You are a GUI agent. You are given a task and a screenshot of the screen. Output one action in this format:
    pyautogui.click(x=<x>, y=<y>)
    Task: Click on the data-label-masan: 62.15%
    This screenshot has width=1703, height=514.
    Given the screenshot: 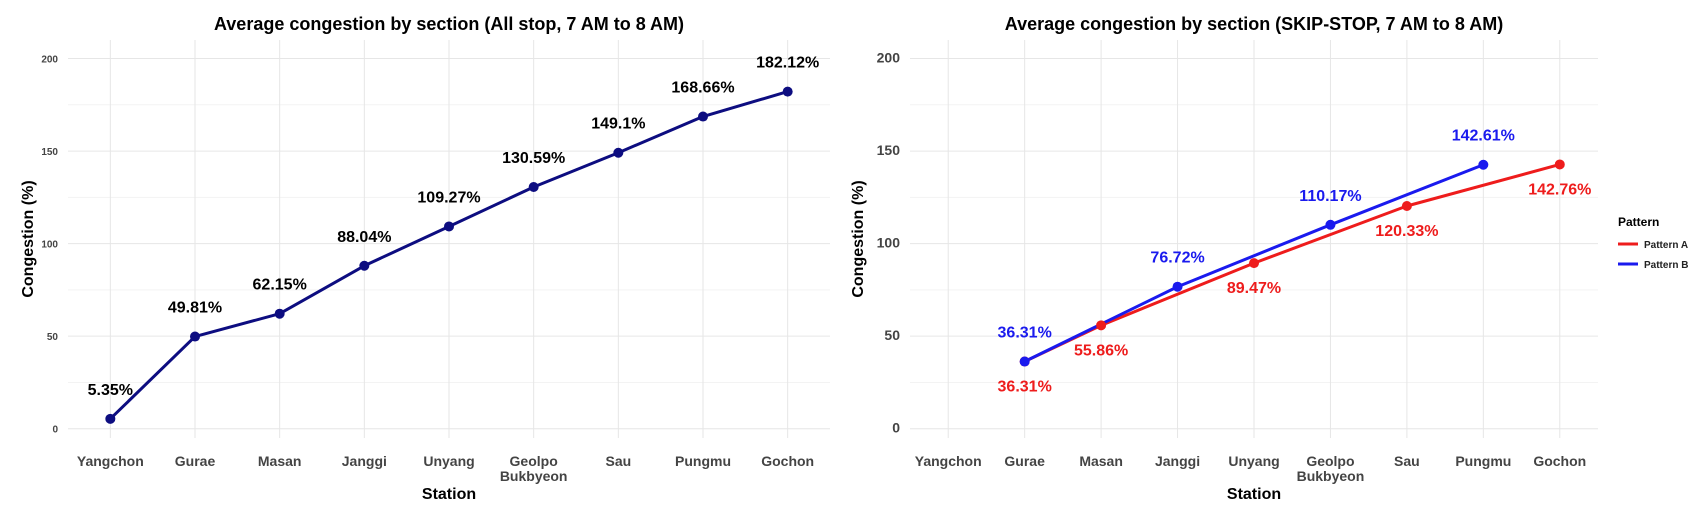 What is the action you would take?
    pyautogui.click(x=280, y=285)
    